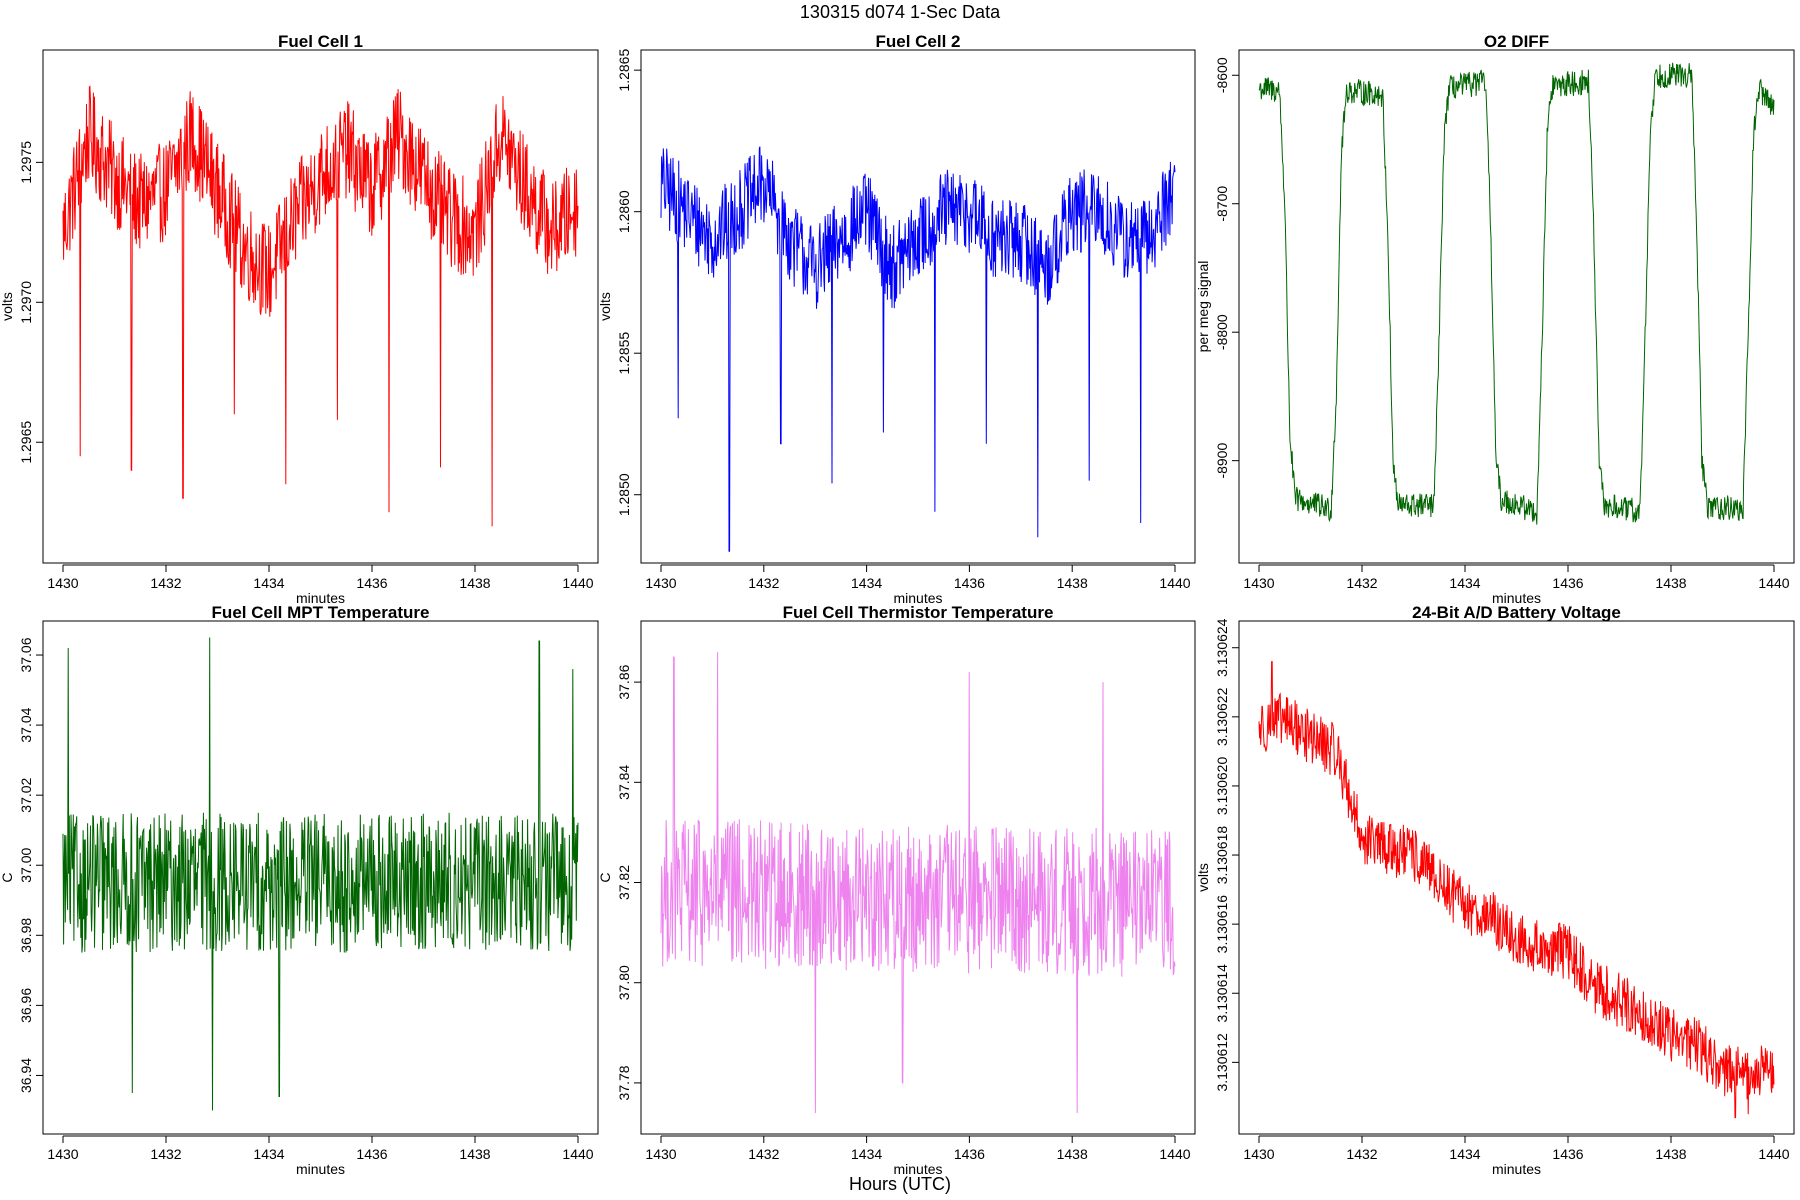 The height and width of the screenshot is (1200, 1800). What do you see at coordinates (26, 162) in the screenshot?
I see `y-tick-label: 1.2975` at bounding box center [26, 162].